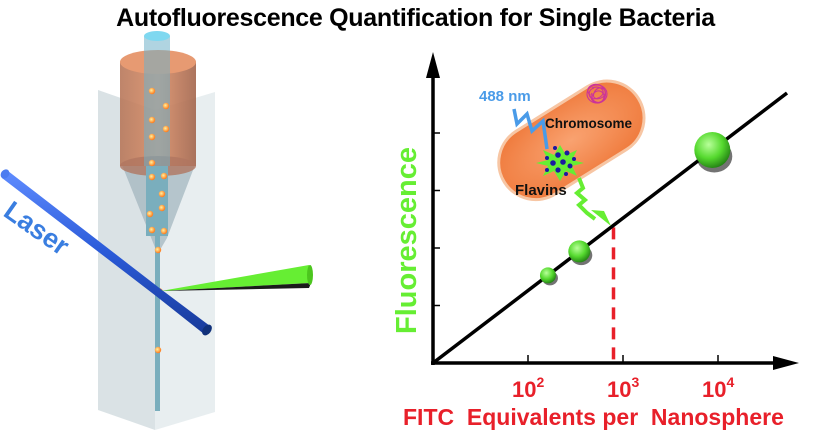 This screenshot has height=445, width=831. What do you see at coordinates (730, 382) in the screenshot?
I see `x-tick-label-exponent: 4` at bounding box center [730, 382].